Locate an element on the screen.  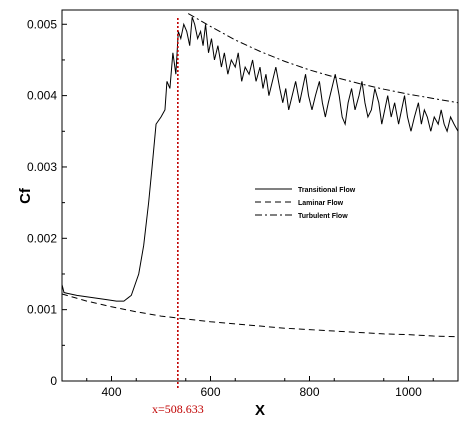
legend-label: Turbulent Flow is located at coordinates (323, 216).